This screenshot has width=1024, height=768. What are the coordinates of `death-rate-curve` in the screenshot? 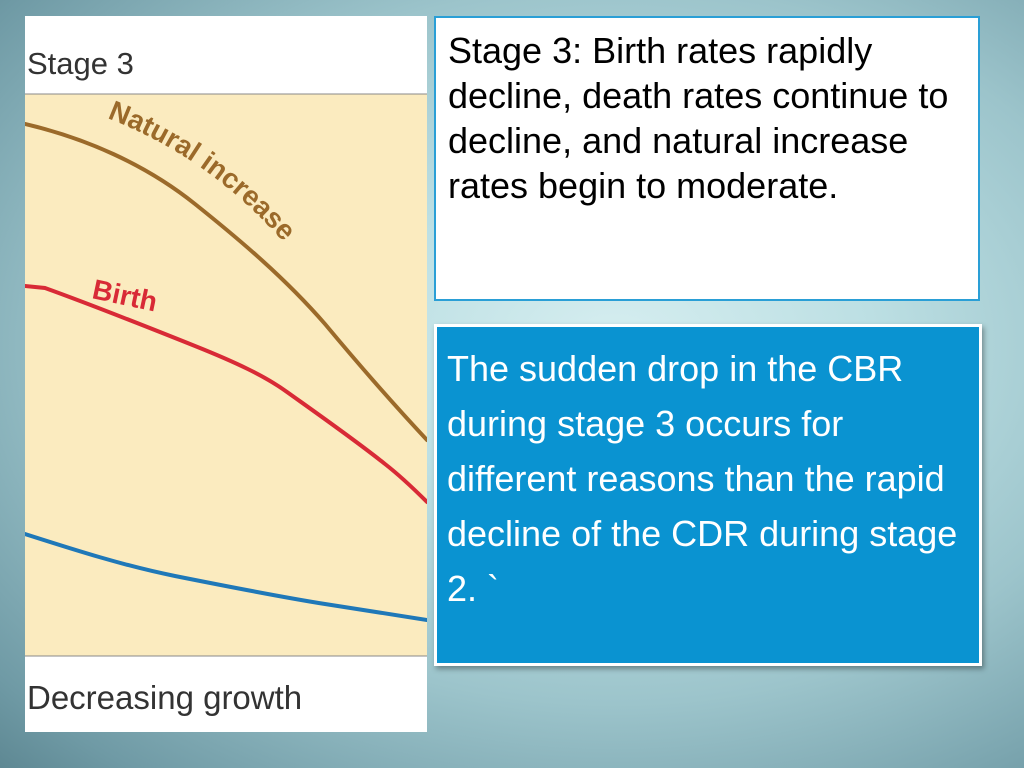 It's located at (226, 577).